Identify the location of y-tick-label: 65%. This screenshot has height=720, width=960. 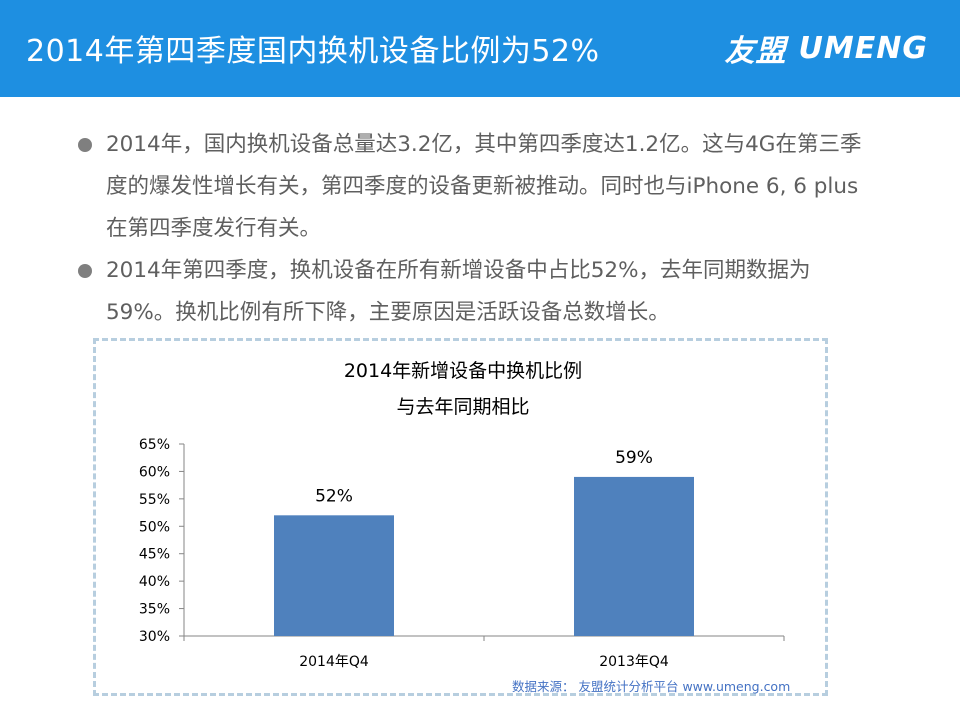
(154, 445).